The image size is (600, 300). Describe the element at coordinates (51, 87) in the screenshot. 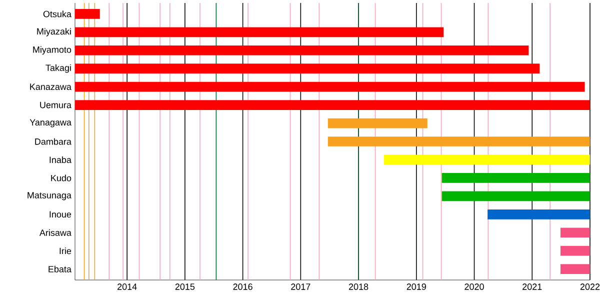

I see `y-tick-label: Kanazawa` at that location.